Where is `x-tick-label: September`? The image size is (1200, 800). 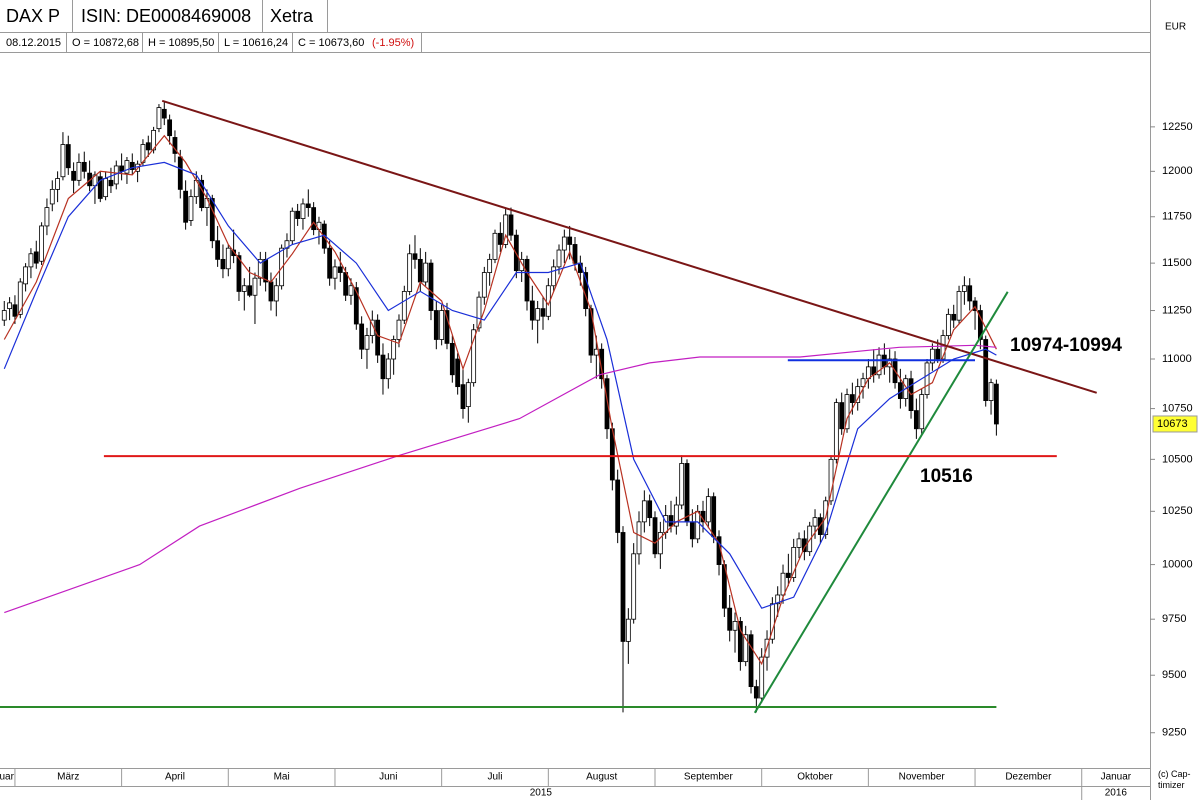
x-tick-label: September is located at coordinates (709, 777).